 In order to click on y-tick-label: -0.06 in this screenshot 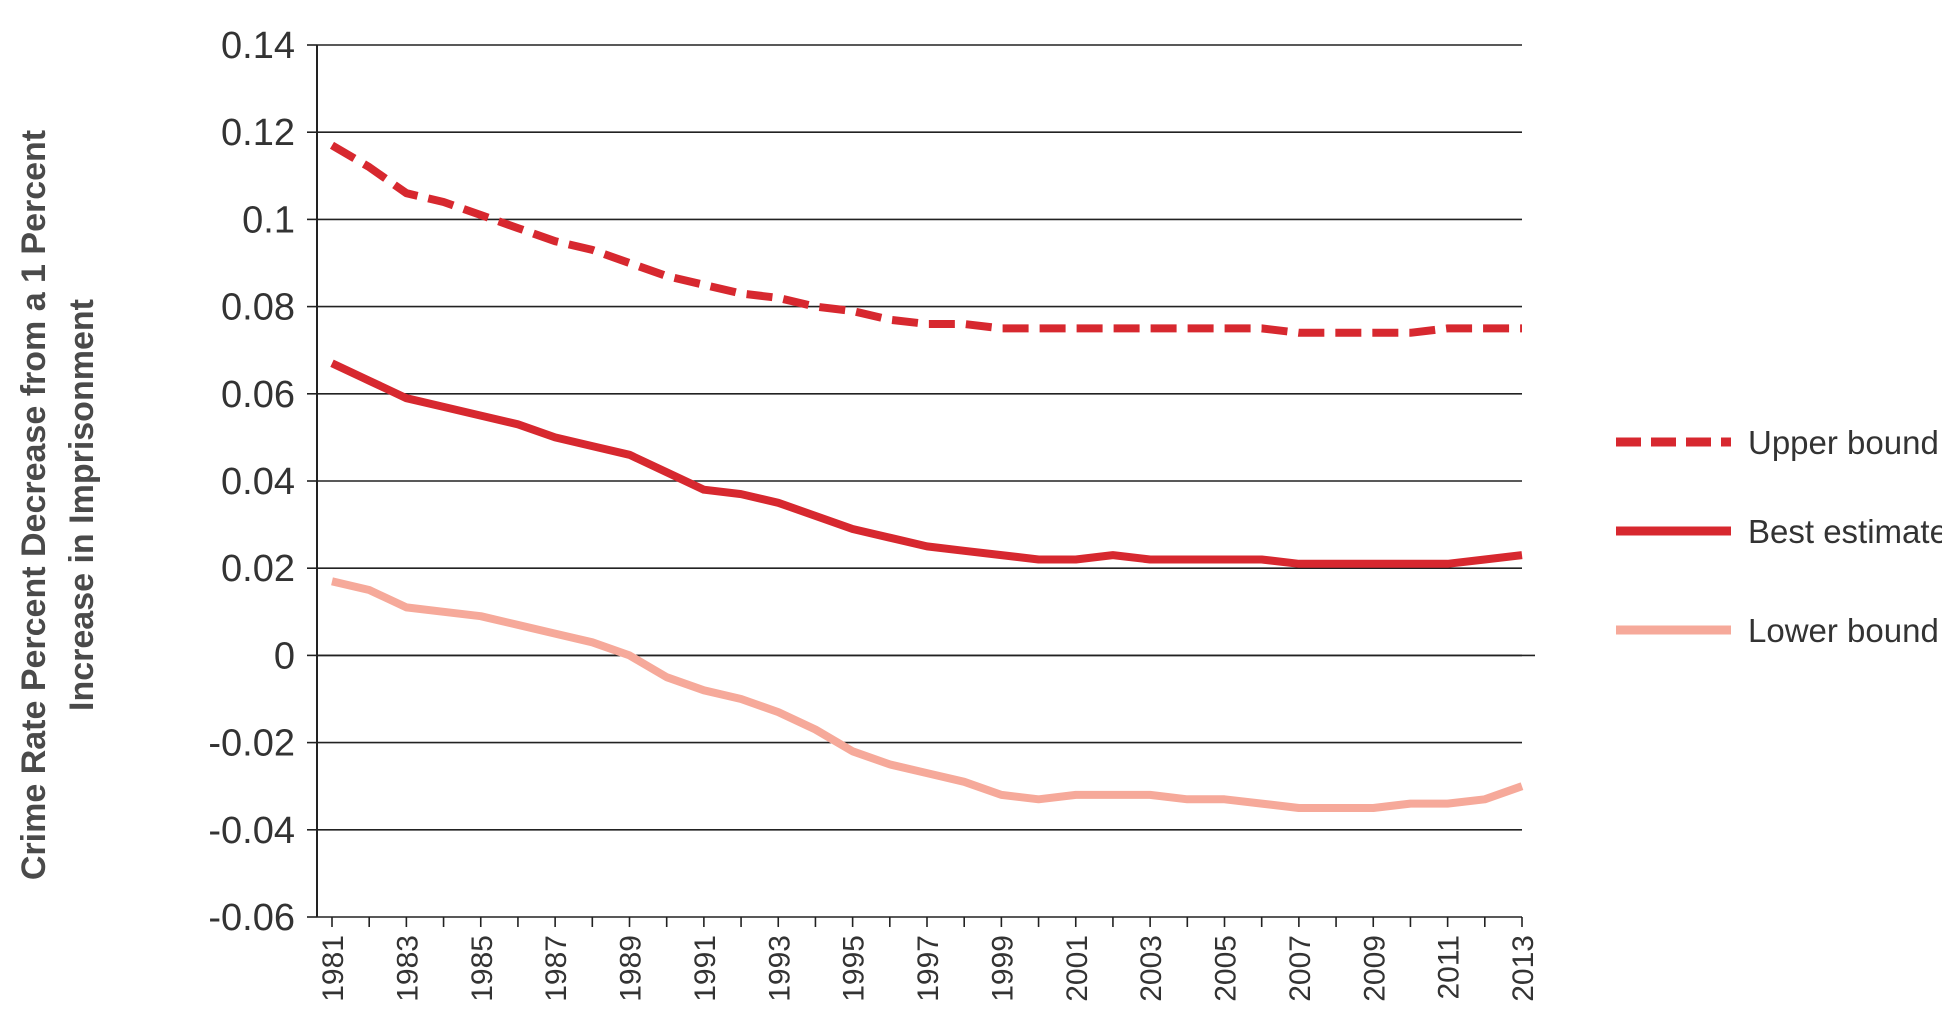, I will do `click(251, 918)`.